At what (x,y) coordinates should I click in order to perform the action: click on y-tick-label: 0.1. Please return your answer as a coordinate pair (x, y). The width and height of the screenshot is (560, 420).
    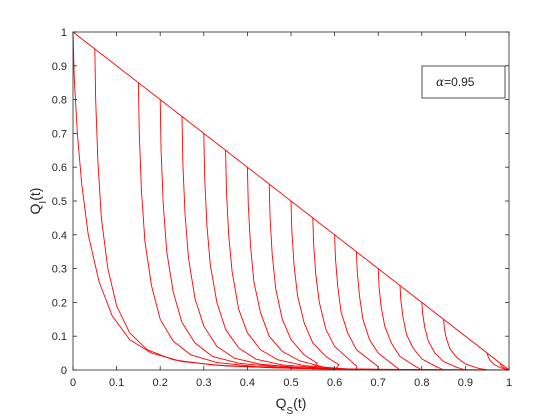
    Looking at the image, I should click on (59, 337).